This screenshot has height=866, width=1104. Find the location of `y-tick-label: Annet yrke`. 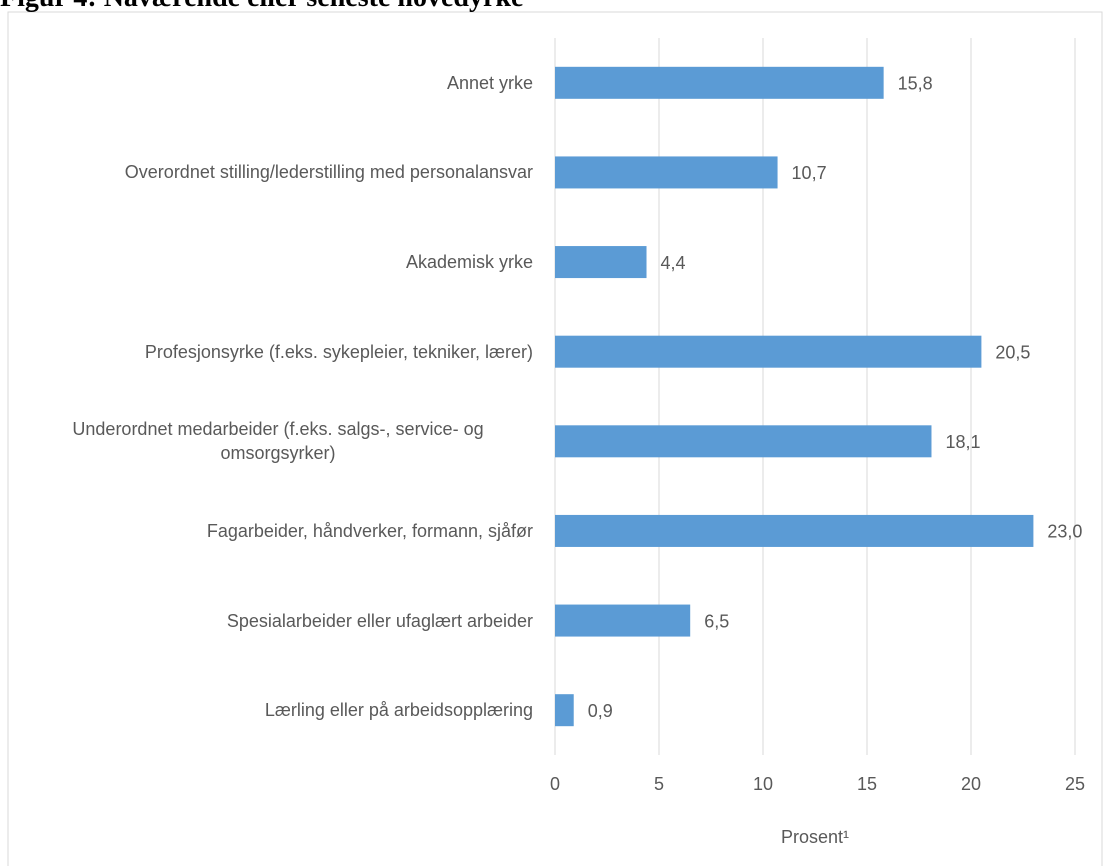

y-tick-label: Annet yrke is located at coordinates (489, 82).